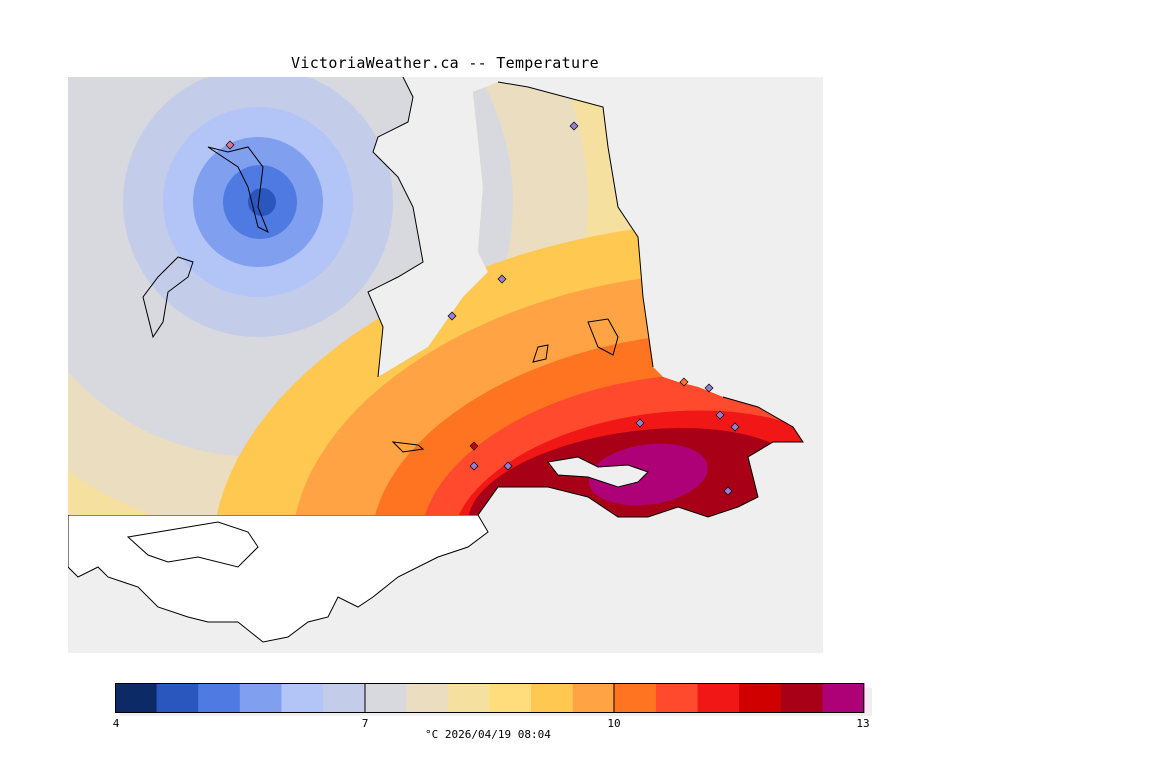  What do you see at coordinates (614, 723) in the screenshot?
I see `colorbar-tick: 10` at bounding box center [614, 723].